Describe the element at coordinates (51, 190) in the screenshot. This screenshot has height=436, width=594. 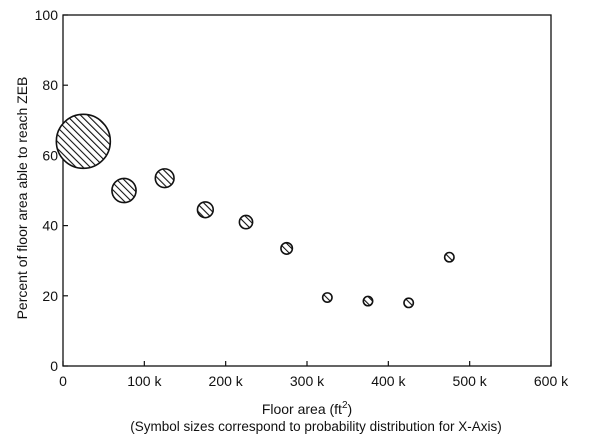
I see `y-axis-ticks: 0 20 40 60 80 100` at that location.